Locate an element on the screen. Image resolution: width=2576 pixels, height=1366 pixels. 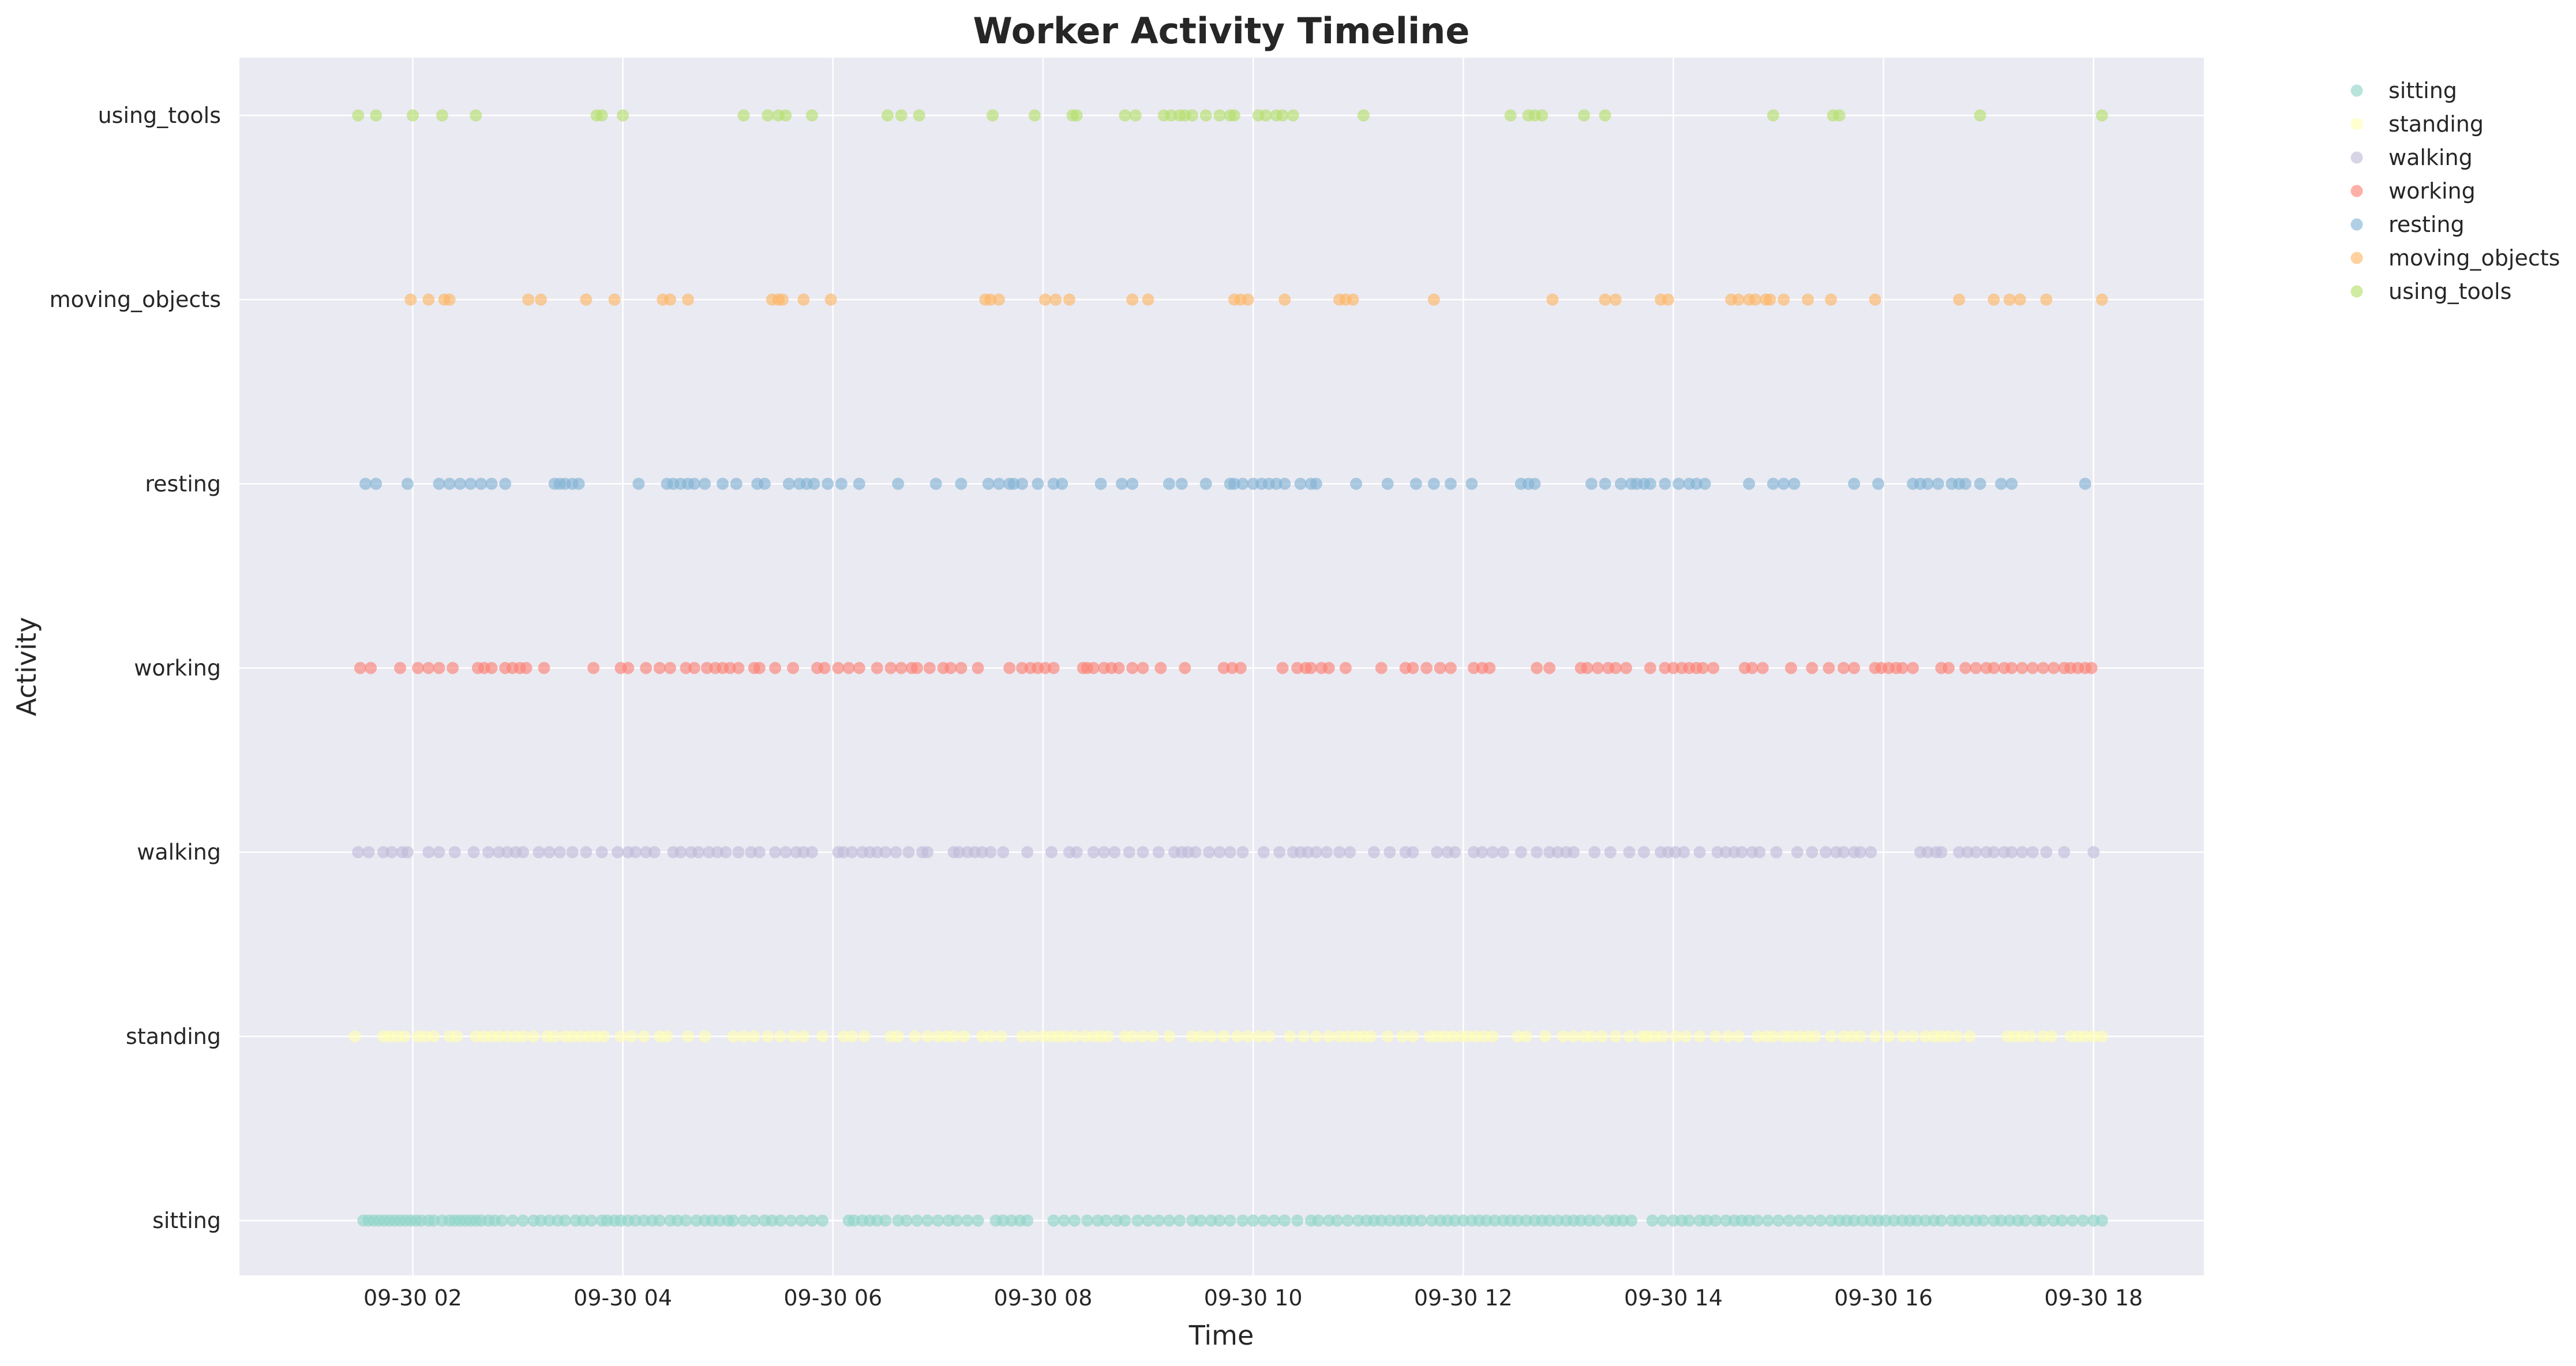
series-using-tools is located at coordinates (1230, 115).